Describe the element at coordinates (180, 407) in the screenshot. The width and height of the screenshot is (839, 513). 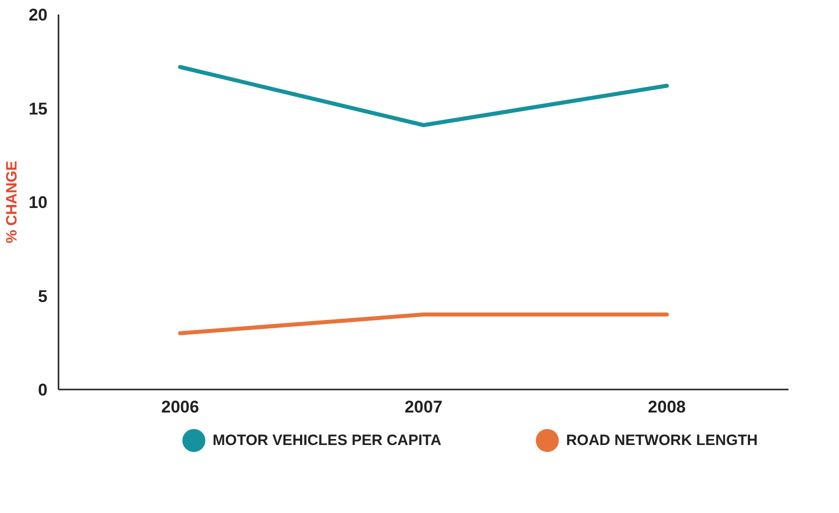
I see `x-tick-label: 2006` at that location.